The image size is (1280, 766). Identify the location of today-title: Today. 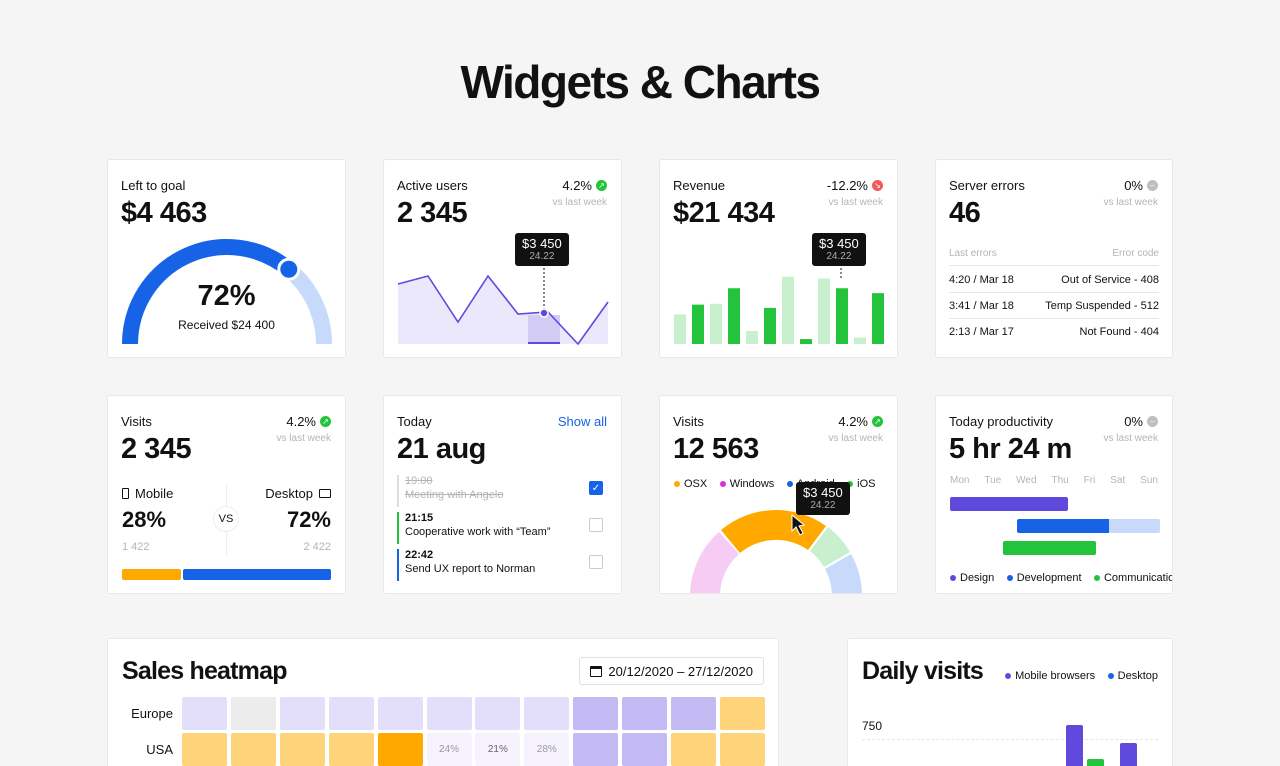
(414, 421).